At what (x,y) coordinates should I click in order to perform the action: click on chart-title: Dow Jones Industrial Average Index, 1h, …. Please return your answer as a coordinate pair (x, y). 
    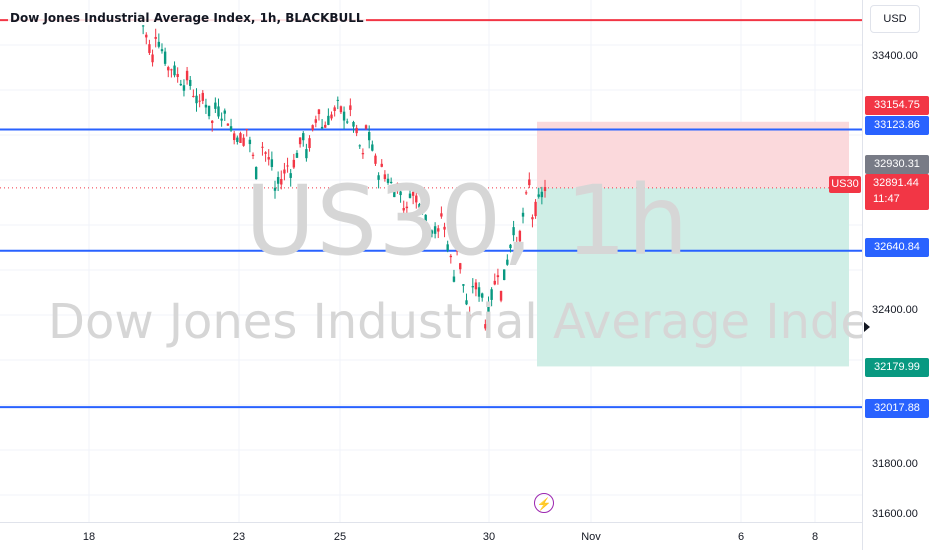
    Looking at the image, I should click on (187, 18).